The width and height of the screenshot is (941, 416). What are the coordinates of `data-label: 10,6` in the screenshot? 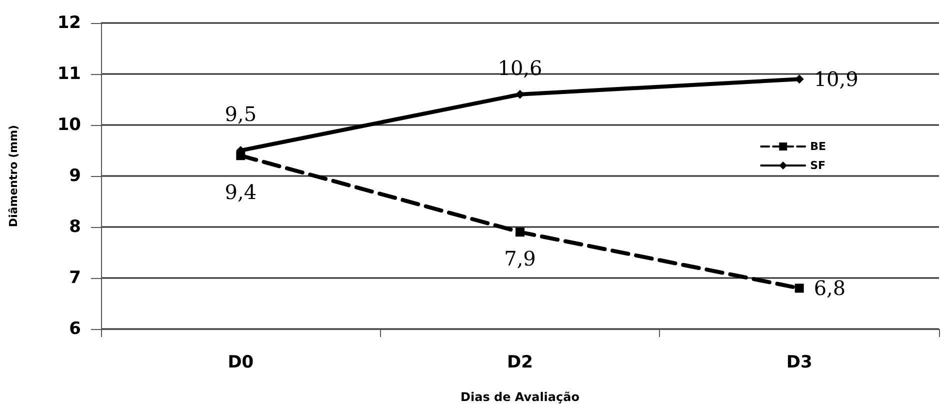 It's located at (520, 68).